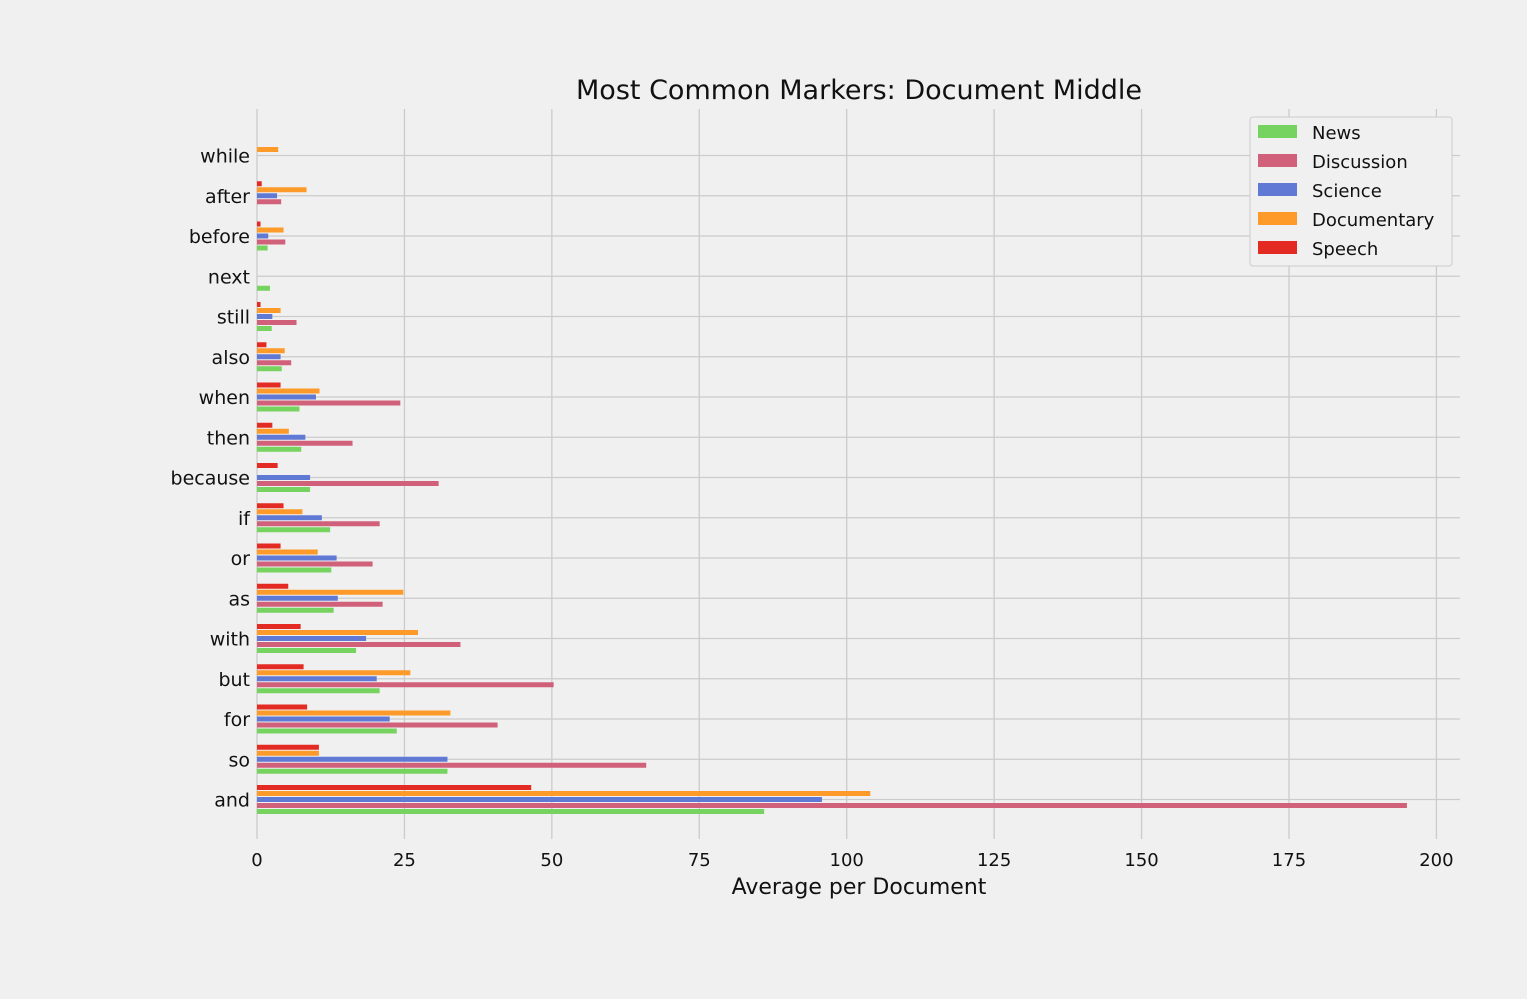 This screenshot has height=999, width=1527. What do you see at coordinates (227, 197) in the screenshot?
I see `y-category-label: after` at bounding box center [227, 197].